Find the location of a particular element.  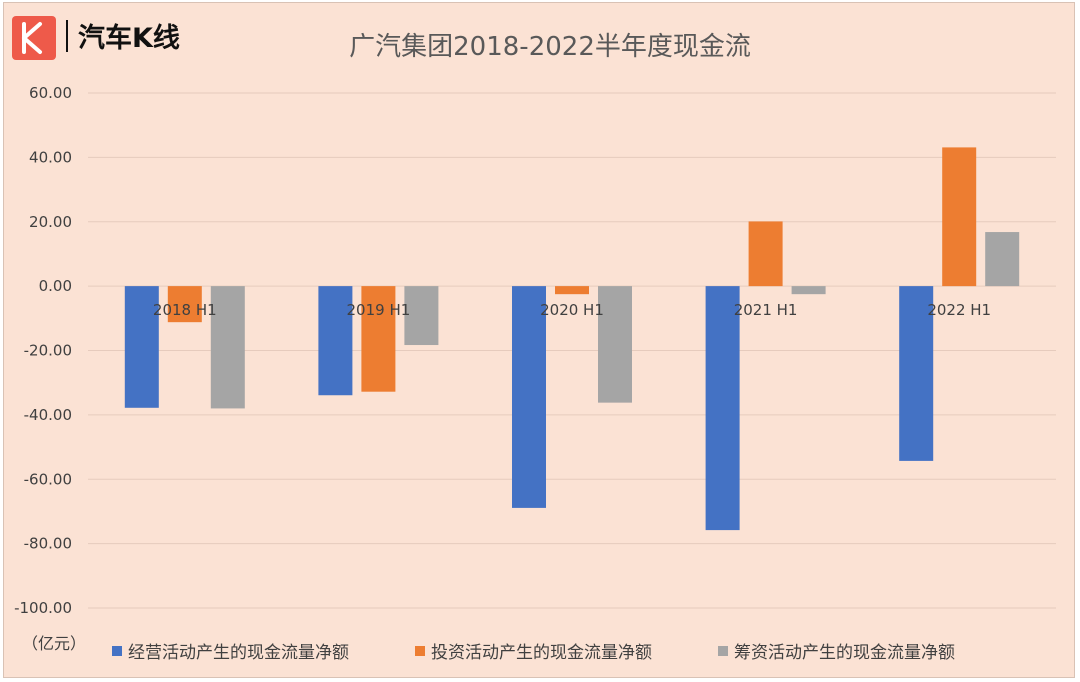

legend-item-operating: 经营活动产生的现金流量净额 is located at coordinates (230, 650).